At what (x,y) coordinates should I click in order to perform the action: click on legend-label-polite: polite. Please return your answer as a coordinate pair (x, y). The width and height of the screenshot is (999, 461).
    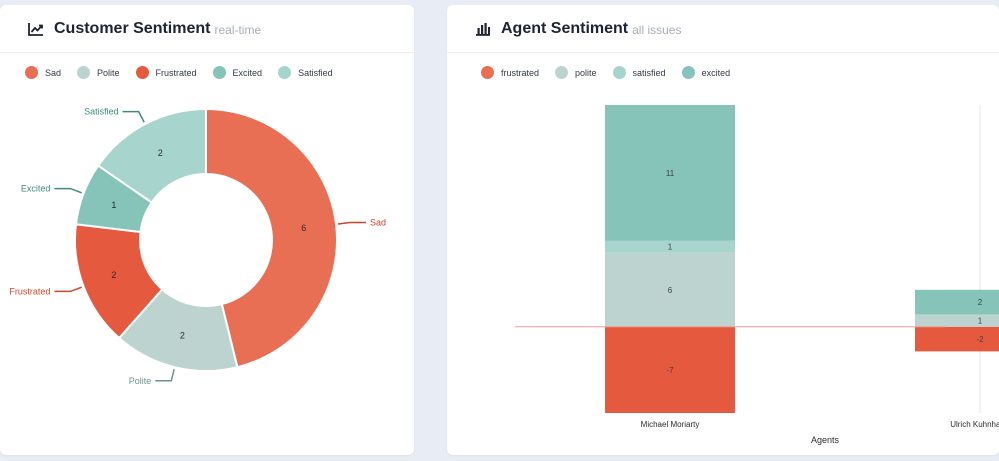
    Looking at the image, I should click on (586, 72).